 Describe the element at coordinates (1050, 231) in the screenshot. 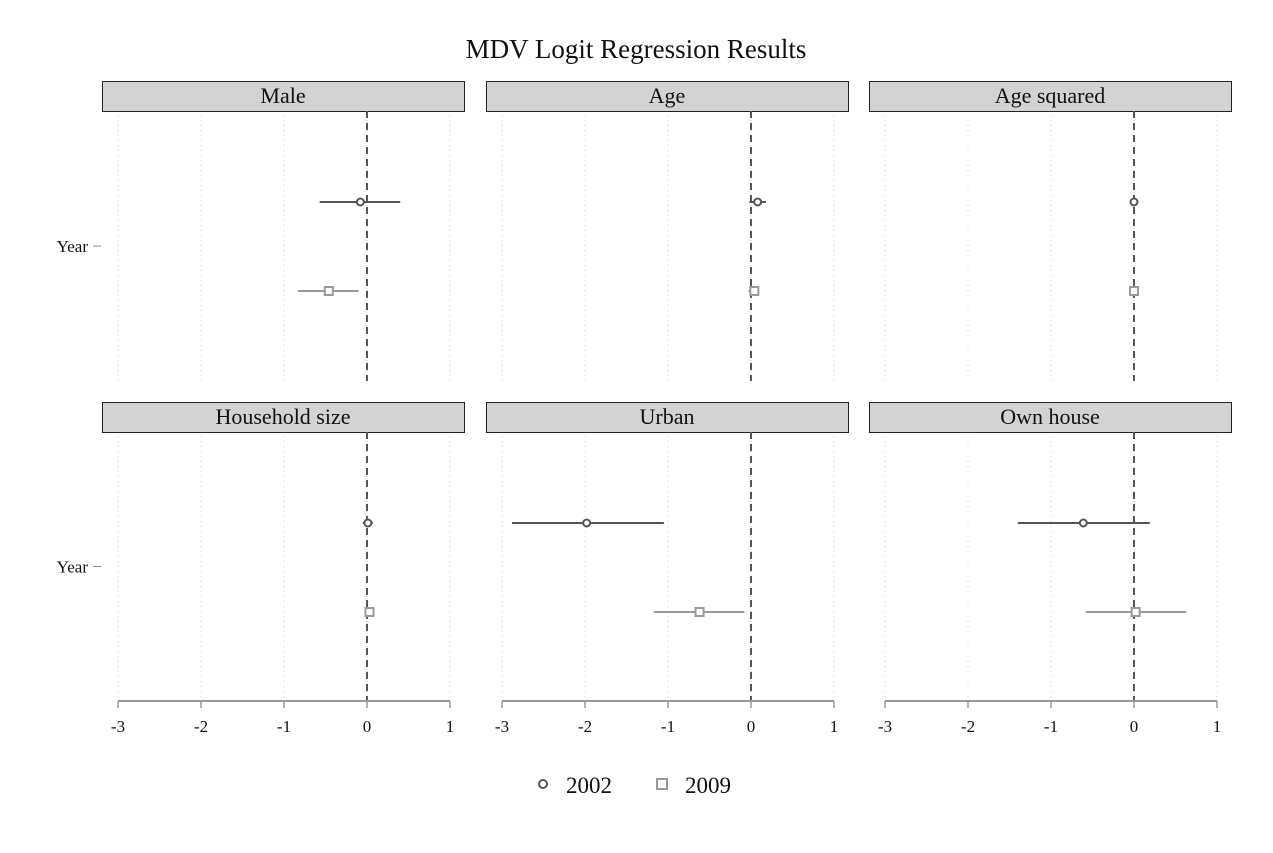

I see `panel-age-squared: Age squared` at that location.